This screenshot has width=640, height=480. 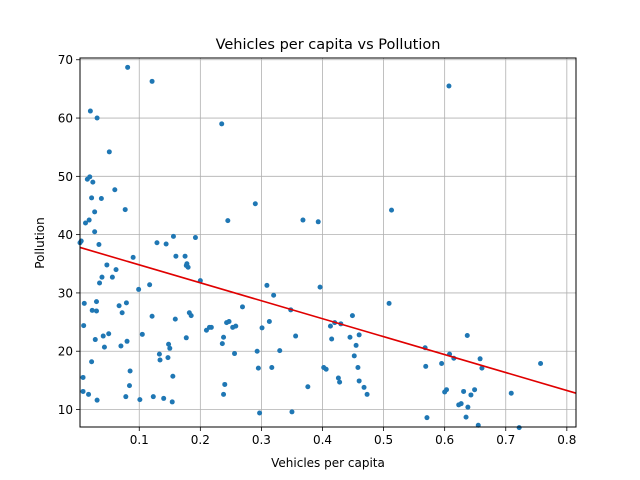 What do you see at coordinates (200, 440) in the screenshot?
I see `x-tick-label: 0.2` at bounding box center [200, 440].